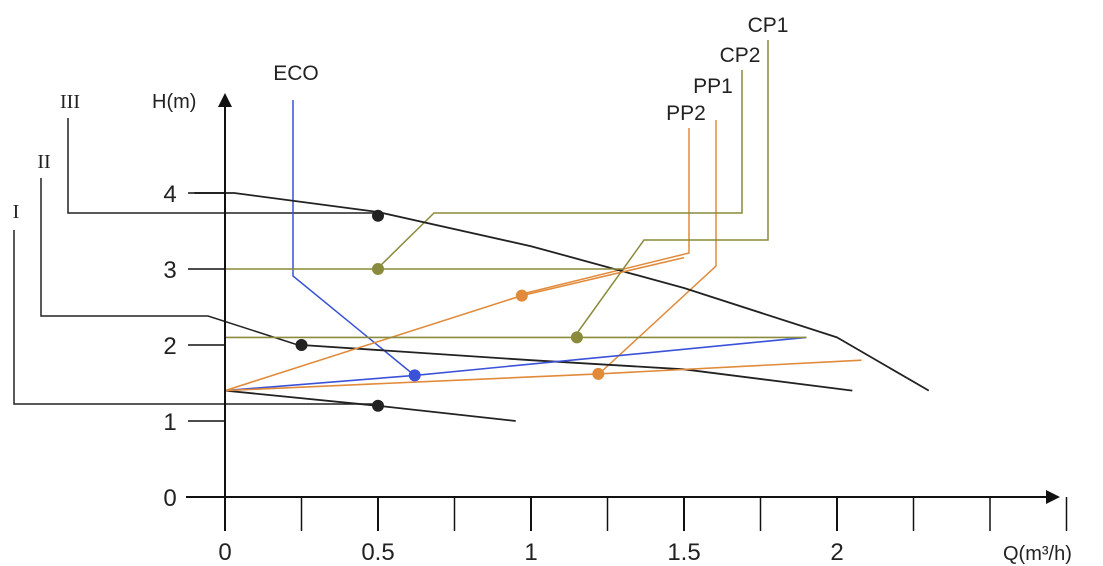 The height and width of the screenshot is (566, 1103). I want to click on operating-point-eco, so click(414, 375).